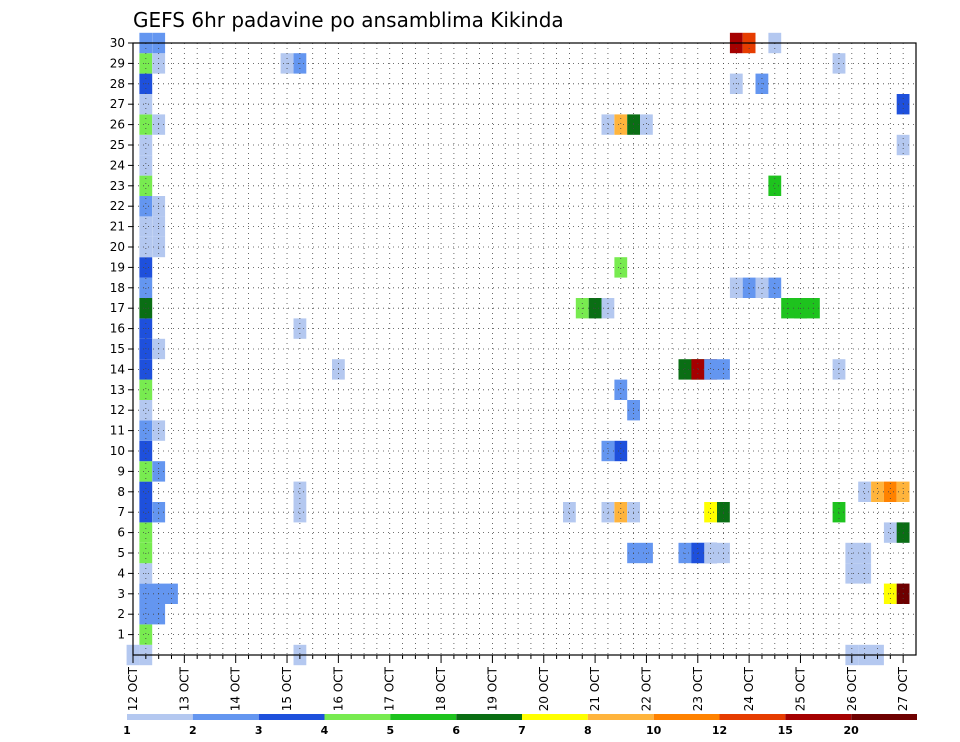  I want to click on y-tick-label: 22, so click(117, 206).